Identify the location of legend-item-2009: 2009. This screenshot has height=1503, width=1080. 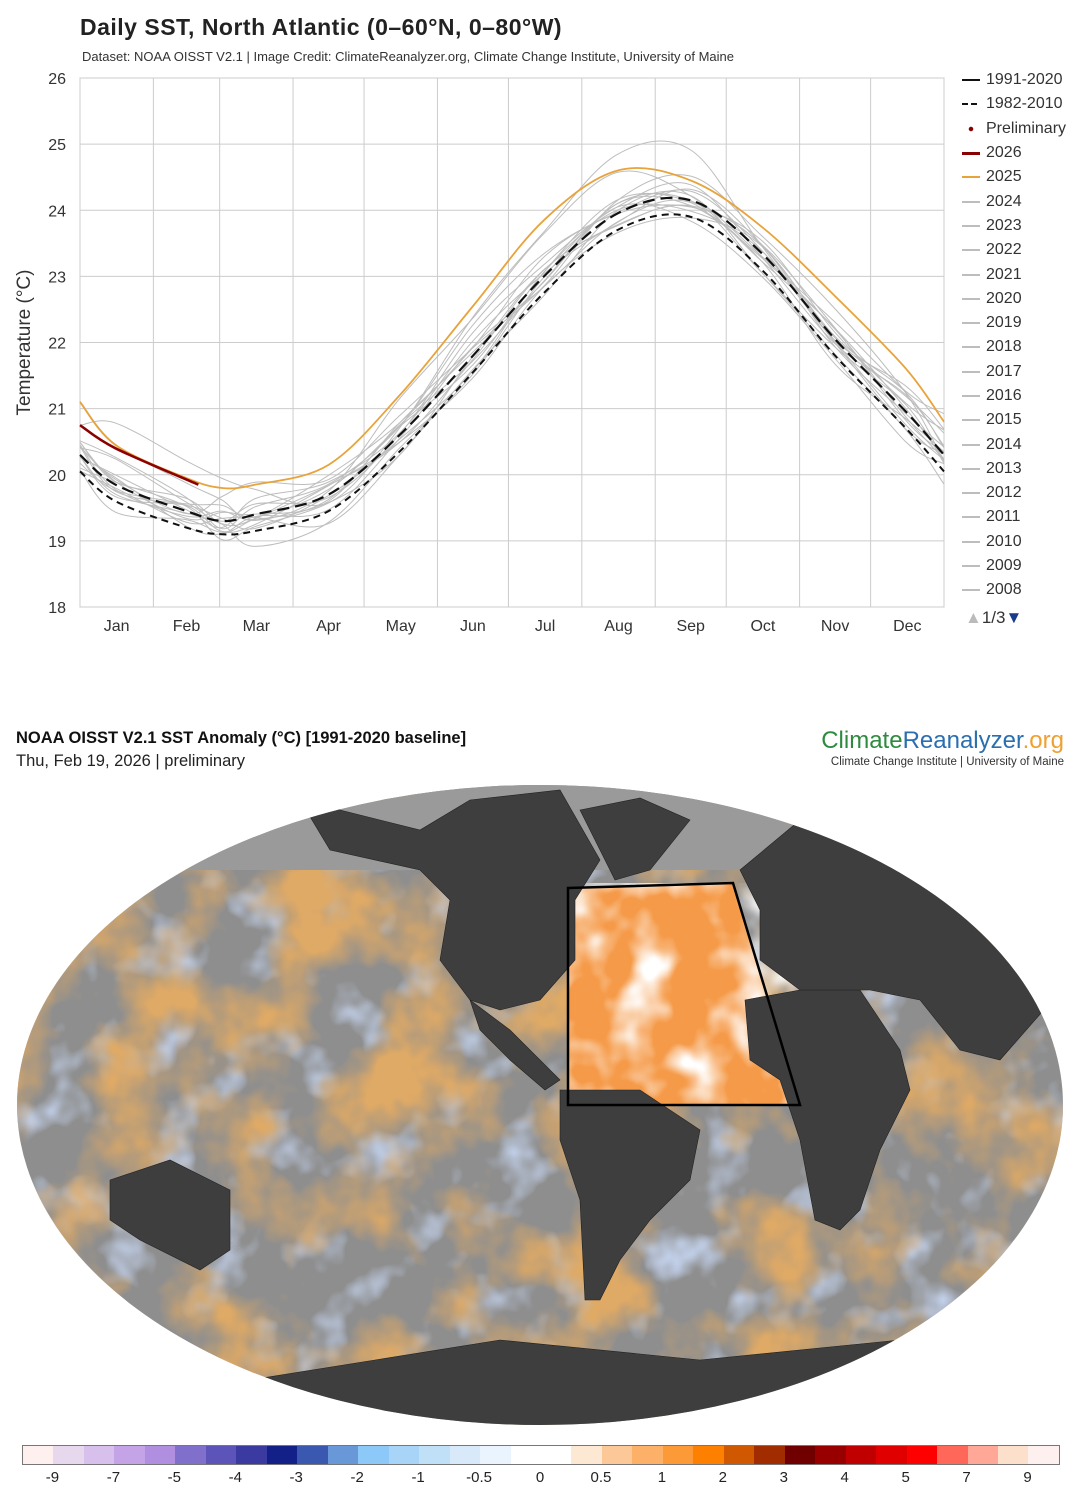
(1021, 566).